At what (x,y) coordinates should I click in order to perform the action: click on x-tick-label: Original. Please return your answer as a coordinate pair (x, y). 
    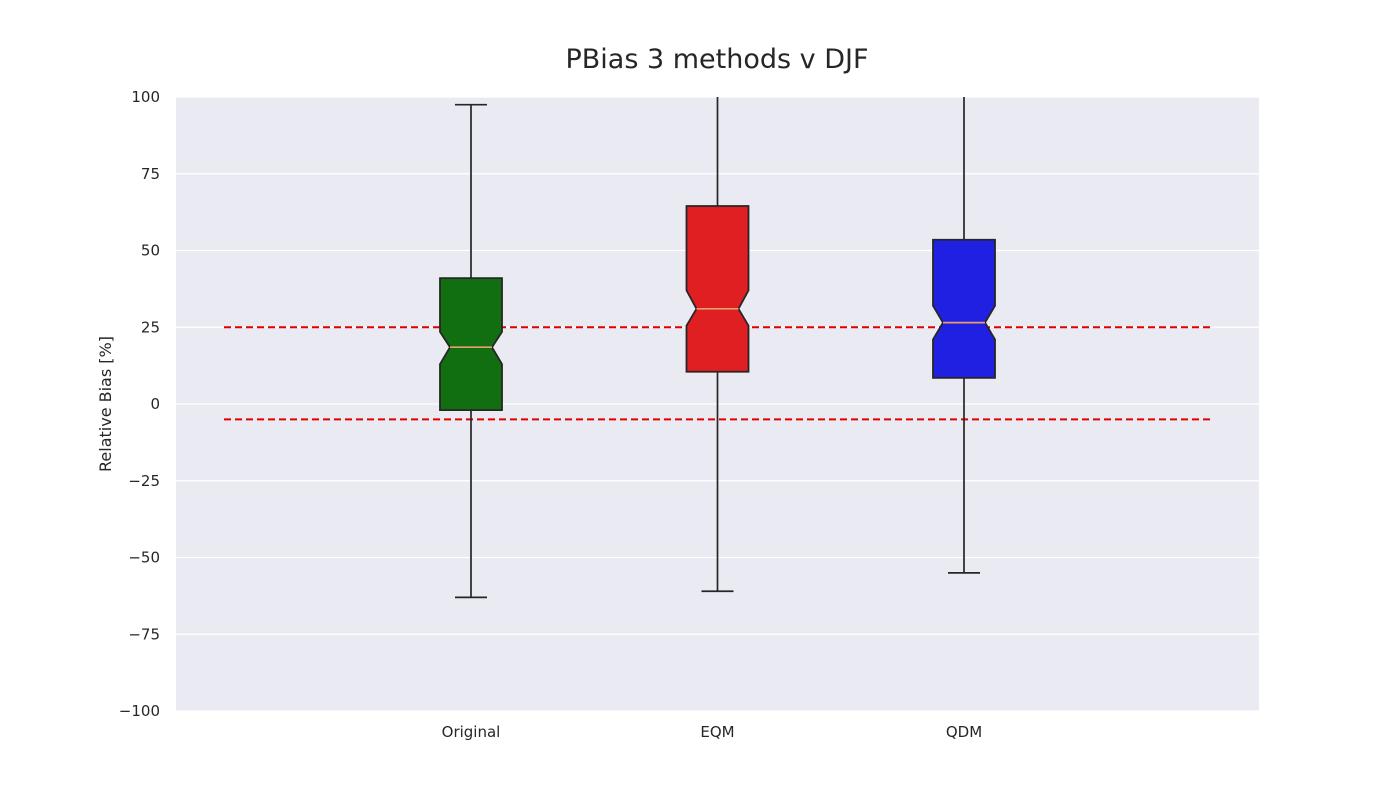
    Looking at the image, I should click on (471, 732).